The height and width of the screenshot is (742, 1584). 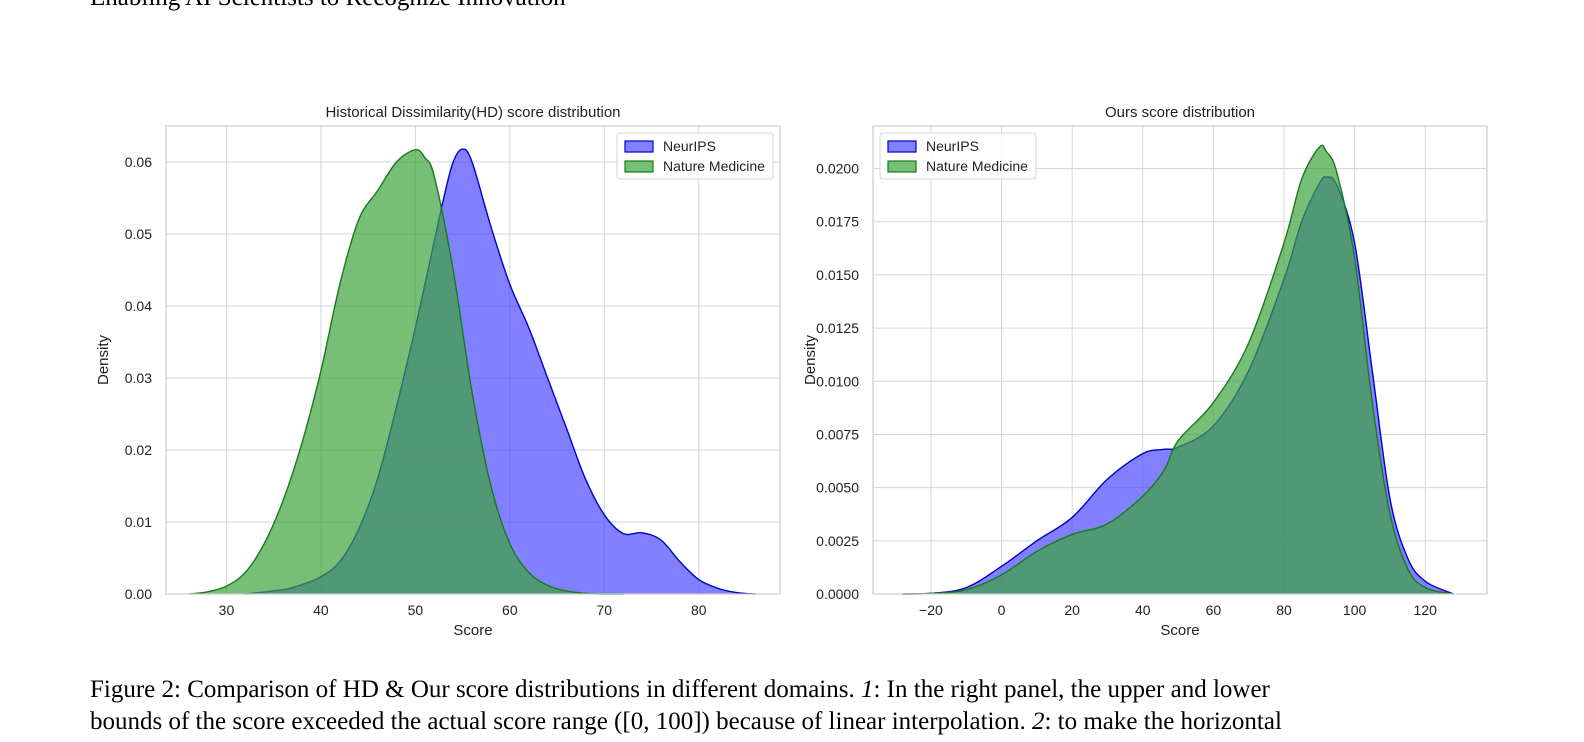 I want to click on x-tick-label: 100, so click(x=1355, y=610).